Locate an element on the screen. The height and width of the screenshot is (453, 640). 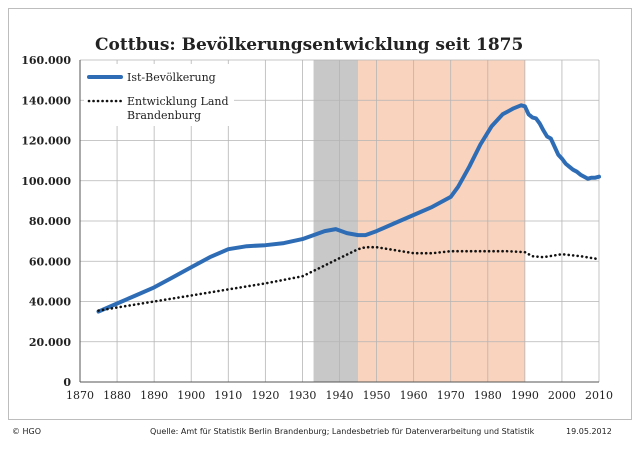
date-note: 19.05.2012 is located at coordinates (589, 431).